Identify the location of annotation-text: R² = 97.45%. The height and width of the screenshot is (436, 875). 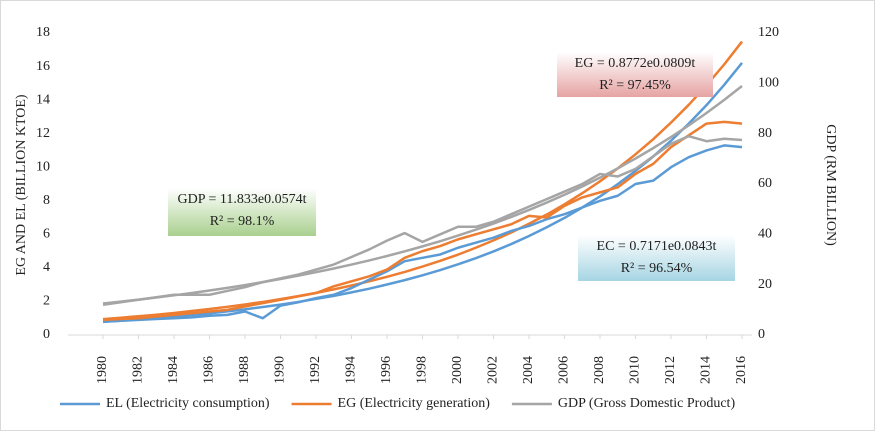
(635, 85).